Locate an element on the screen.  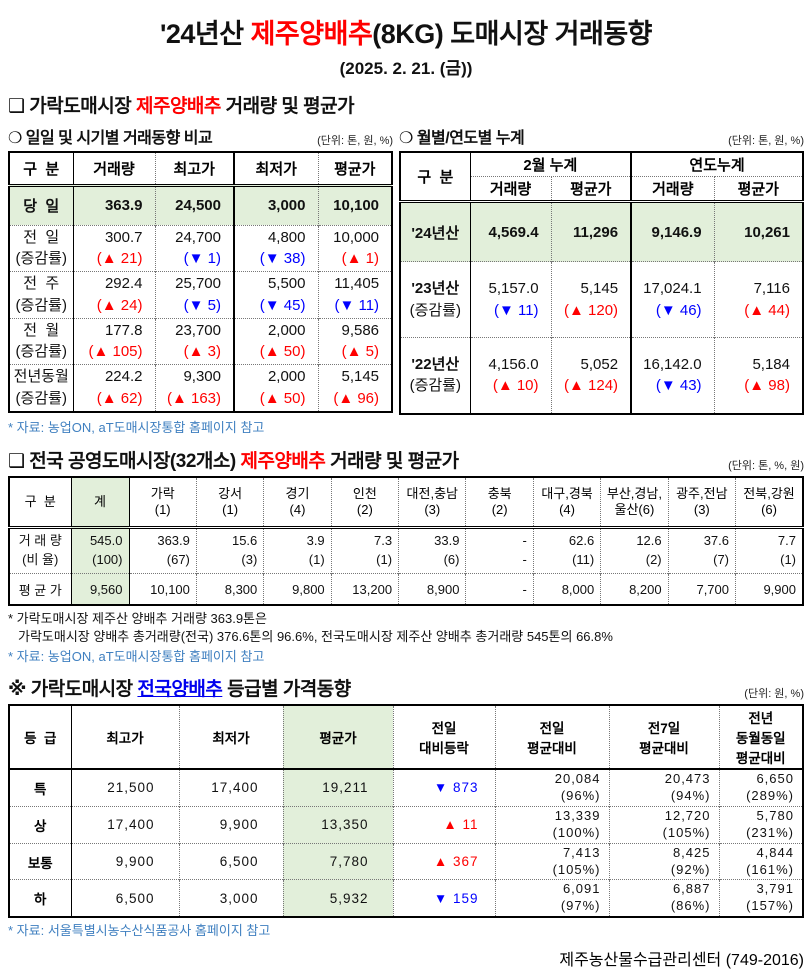
cell-value: 9,800 is located at coordinates (297, 589).